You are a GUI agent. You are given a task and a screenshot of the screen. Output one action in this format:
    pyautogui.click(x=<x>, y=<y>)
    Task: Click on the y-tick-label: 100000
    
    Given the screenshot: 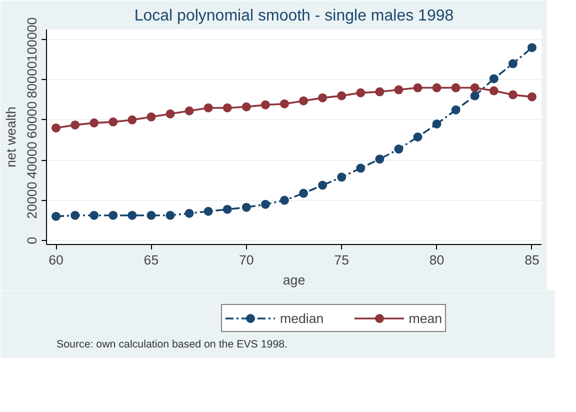 What is the action you would take?
    pyautogui.click(x=32, y=39)
    